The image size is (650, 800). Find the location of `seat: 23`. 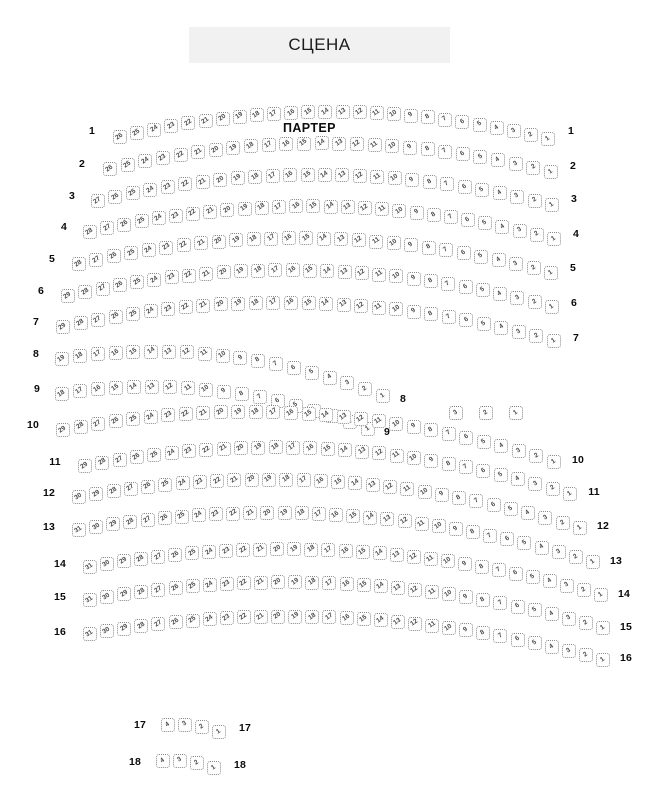

seat: 23 is located at coordinates (171, 126).